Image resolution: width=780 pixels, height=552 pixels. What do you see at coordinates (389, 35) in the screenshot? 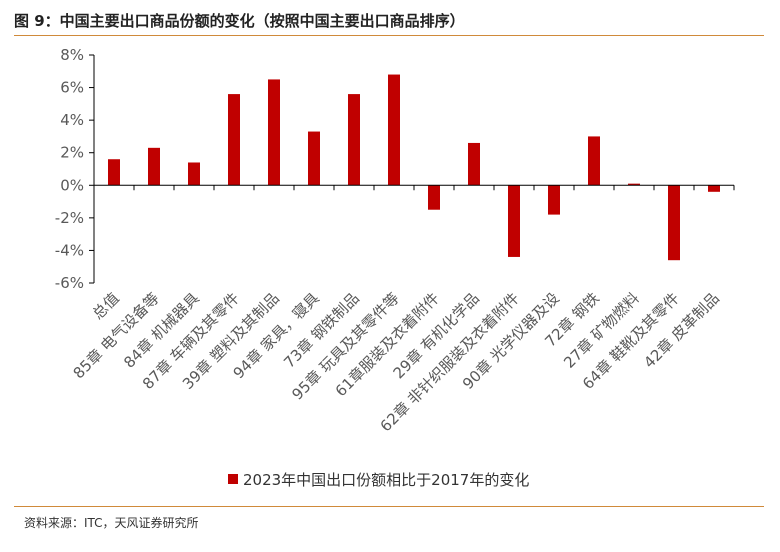
I see `title-divider` at bounding box center [389, 35].